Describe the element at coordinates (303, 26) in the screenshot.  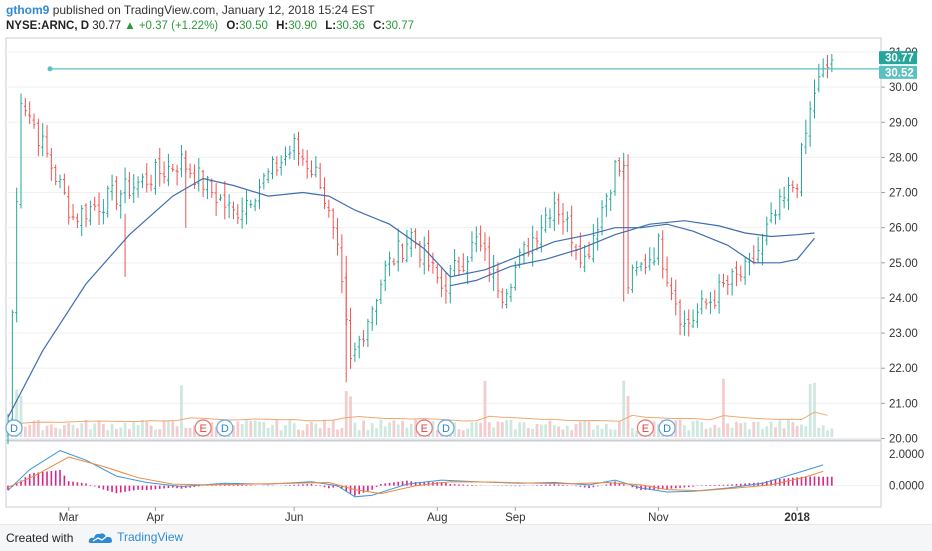
I see `high-value: 30.90` at that location.